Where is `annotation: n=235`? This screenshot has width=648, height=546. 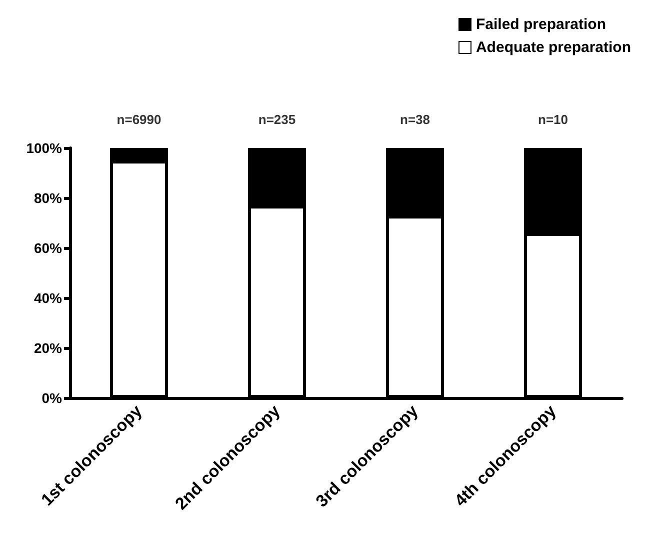
annotation: n=235 is located at coordinates (277, 119).